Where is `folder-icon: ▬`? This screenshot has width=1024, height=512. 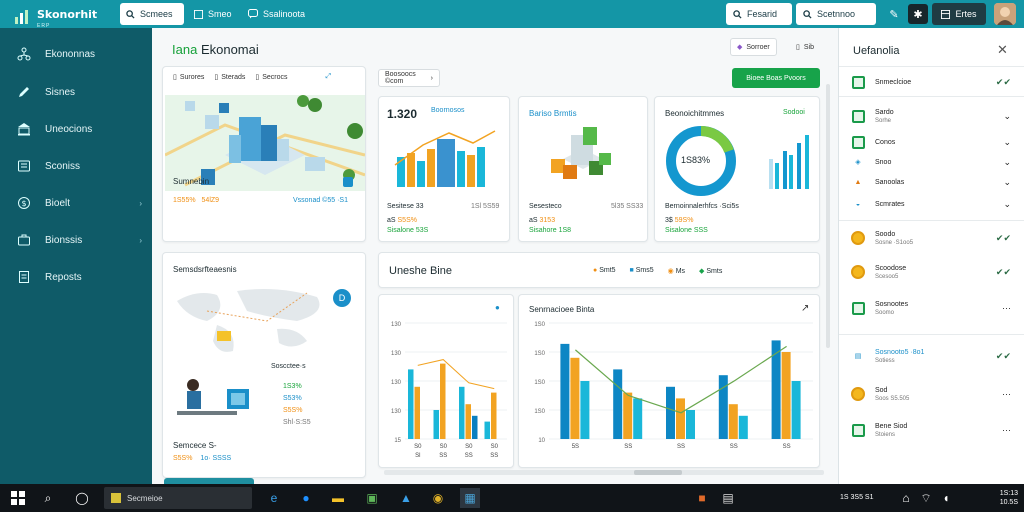
folder-icon: ▬ is located at coordinates (338, 498).